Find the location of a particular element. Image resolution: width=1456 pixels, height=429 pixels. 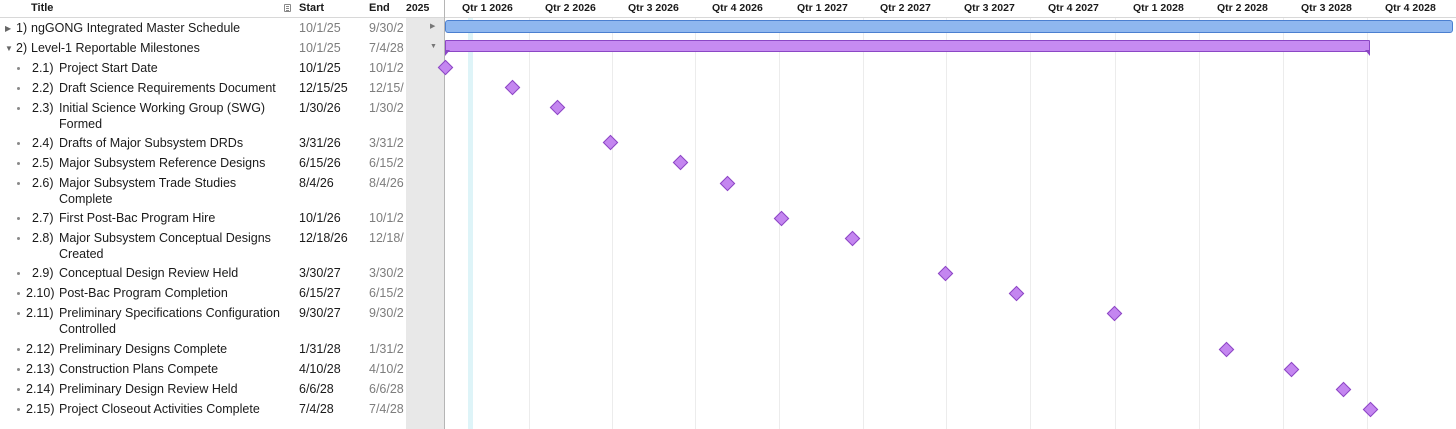

row-start-date: 6/15/27 is located at coordinates (320, 294).